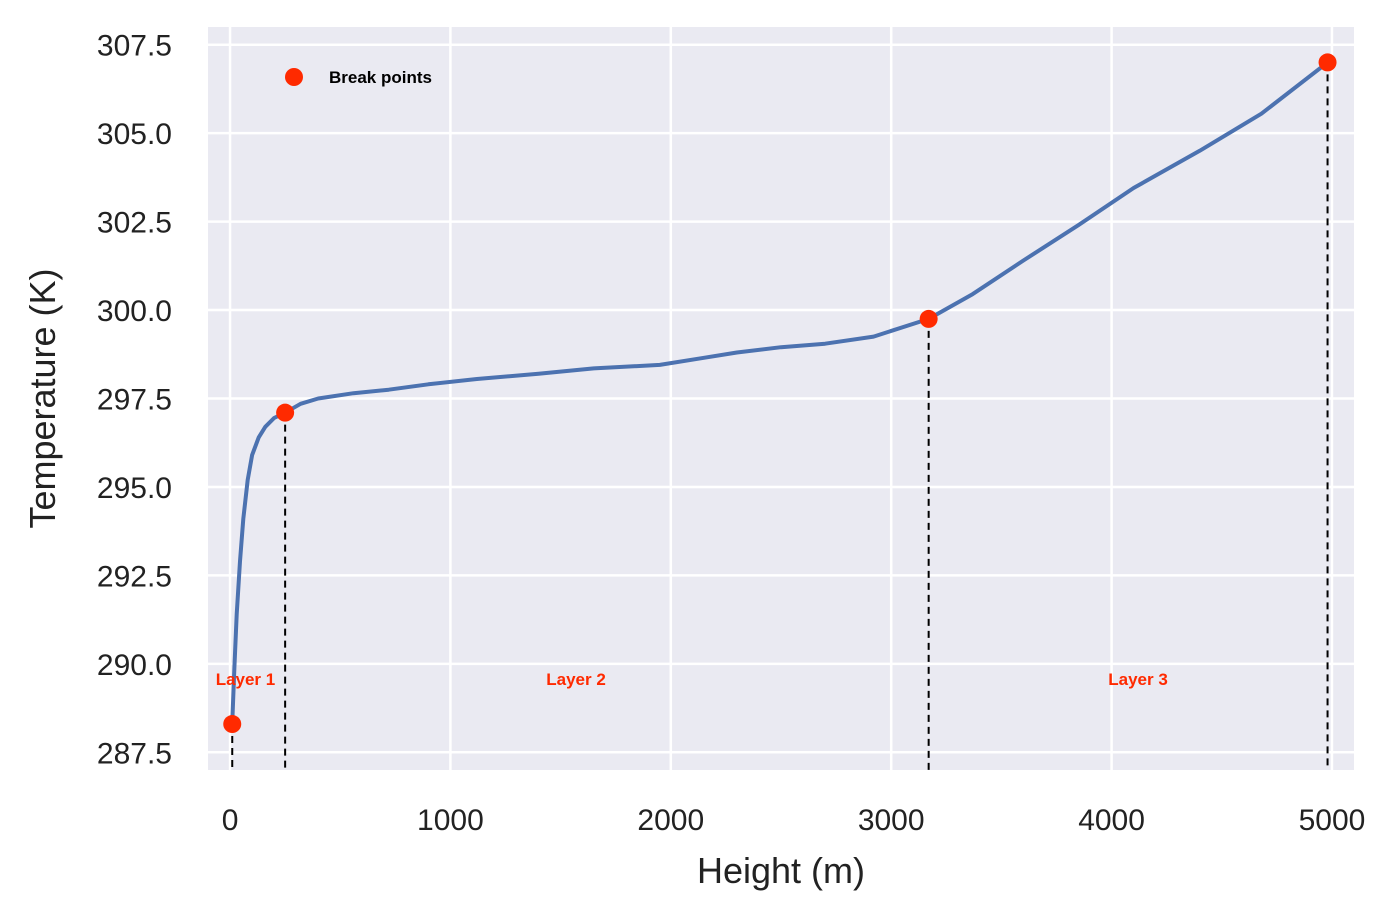 This screenshot has width=1400, height=916. I want to click on layer-label: Layer 3, so click(1138, 679).